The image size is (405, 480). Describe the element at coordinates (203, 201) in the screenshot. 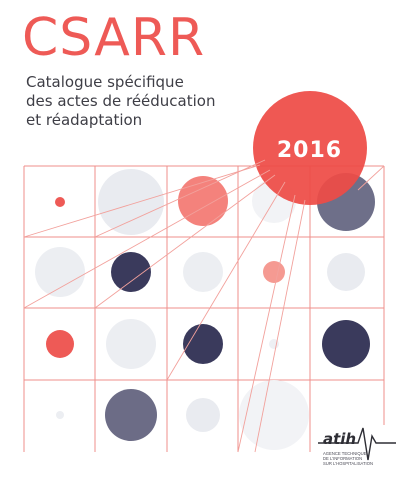

I see `dot-r1c3` at that location.